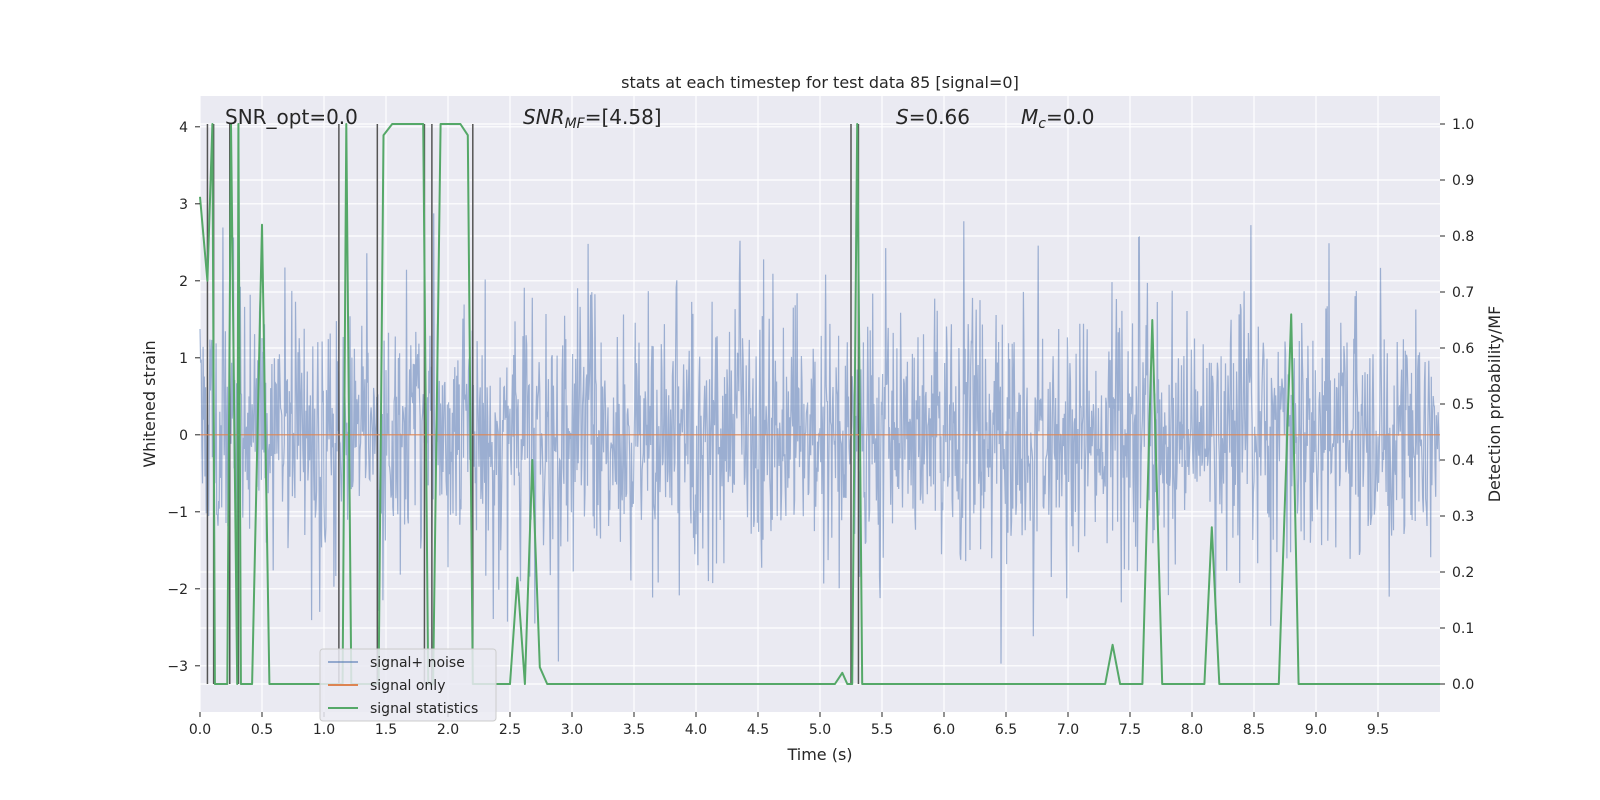  What do you see at coordinates (1463, 629) in the screenshot?
I see `y2-tick-label-1: 0.1` at bounding box center [1463, 629].